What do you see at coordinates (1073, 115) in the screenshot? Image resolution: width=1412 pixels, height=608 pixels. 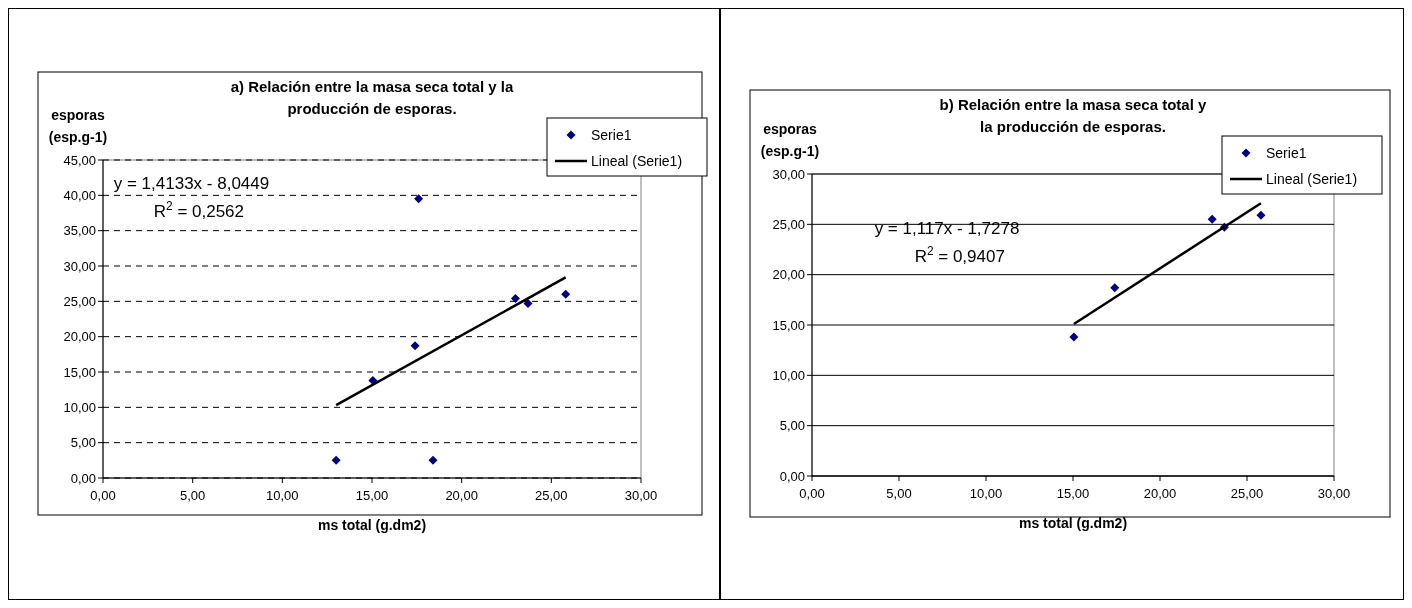 I see `chart-title: b) Relación entre la masa seca total y la producción de esporas.` at bounding box center [1073, 115].